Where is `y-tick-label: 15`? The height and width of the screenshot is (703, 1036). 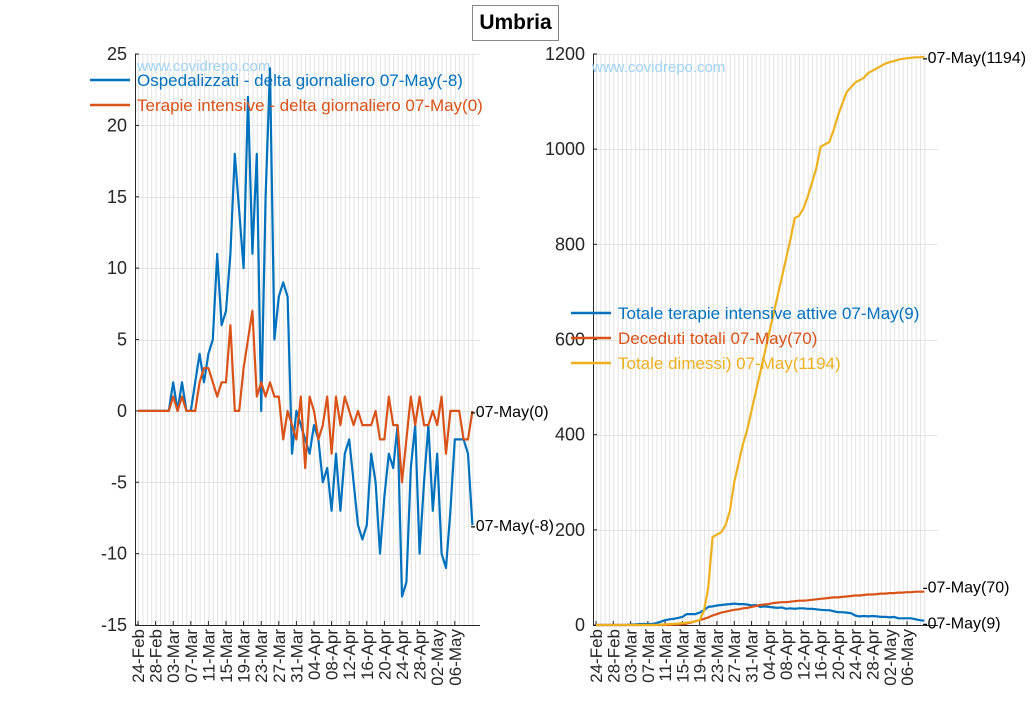
y-tick-label: 15 is located at coordinates (117, 197).